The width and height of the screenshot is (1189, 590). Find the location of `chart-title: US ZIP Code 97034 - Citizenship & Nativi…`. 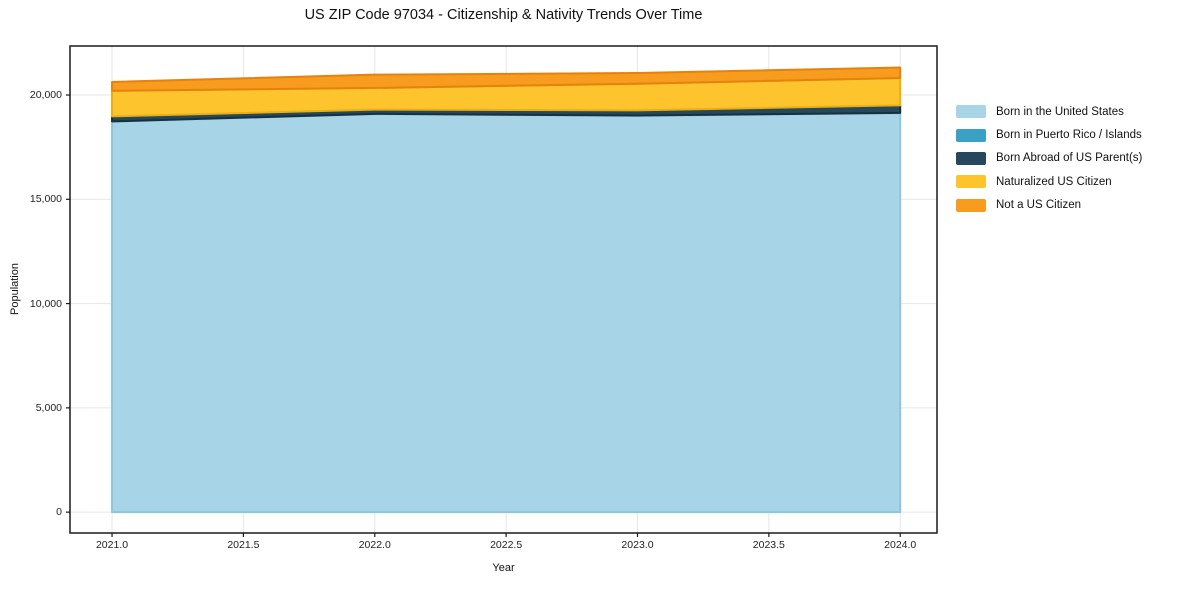

chart-title: US ZIP Code 97034 - Citizenship & Nativi… is located at coordinates (503, 15).